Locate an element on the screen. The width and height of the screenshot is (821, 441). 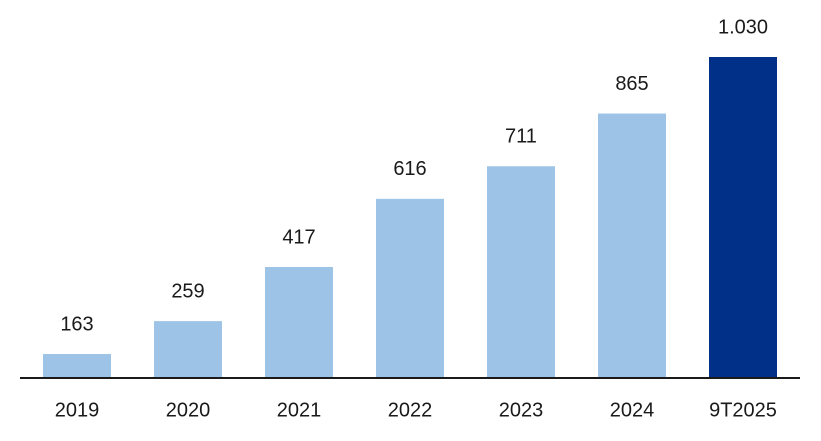
x-tick-label: 2022 is located at coordinates (410, 410).